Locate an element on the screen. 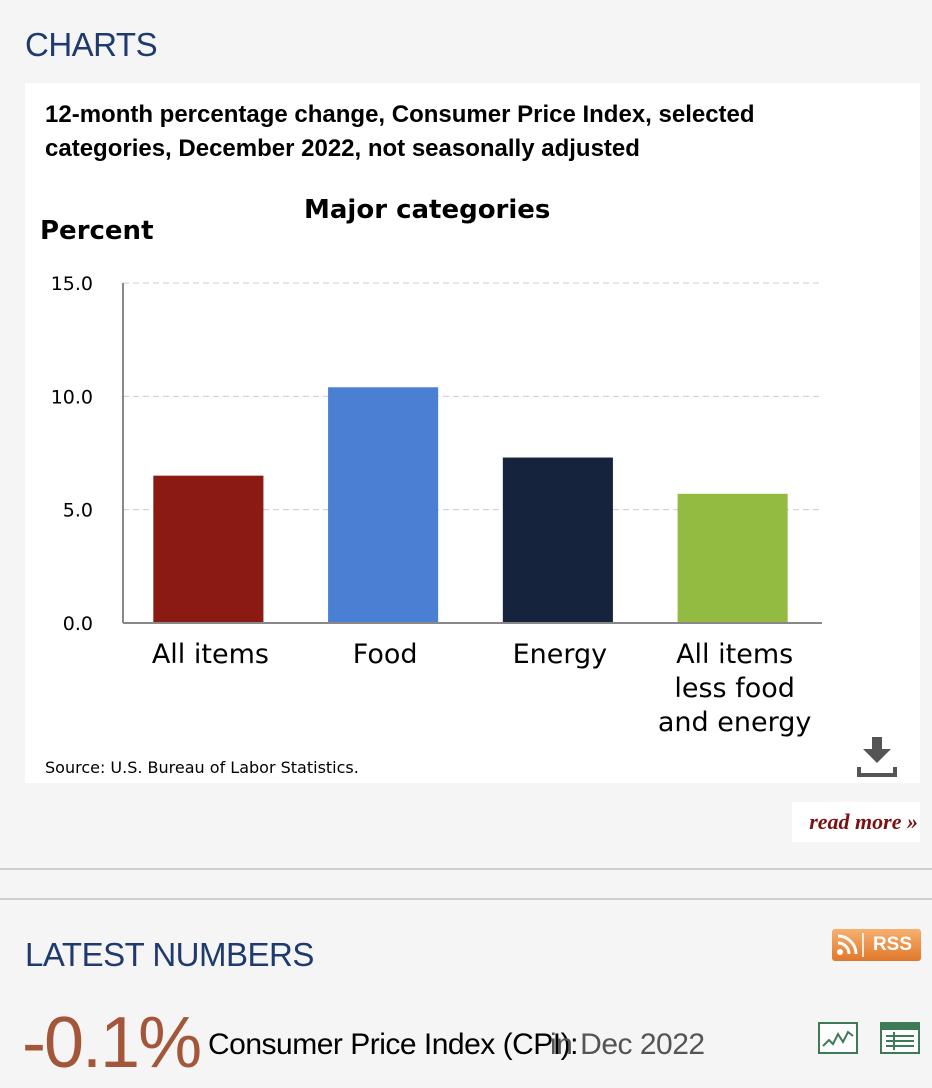  x-tick-label: All items is located at coordinates (210, 654).